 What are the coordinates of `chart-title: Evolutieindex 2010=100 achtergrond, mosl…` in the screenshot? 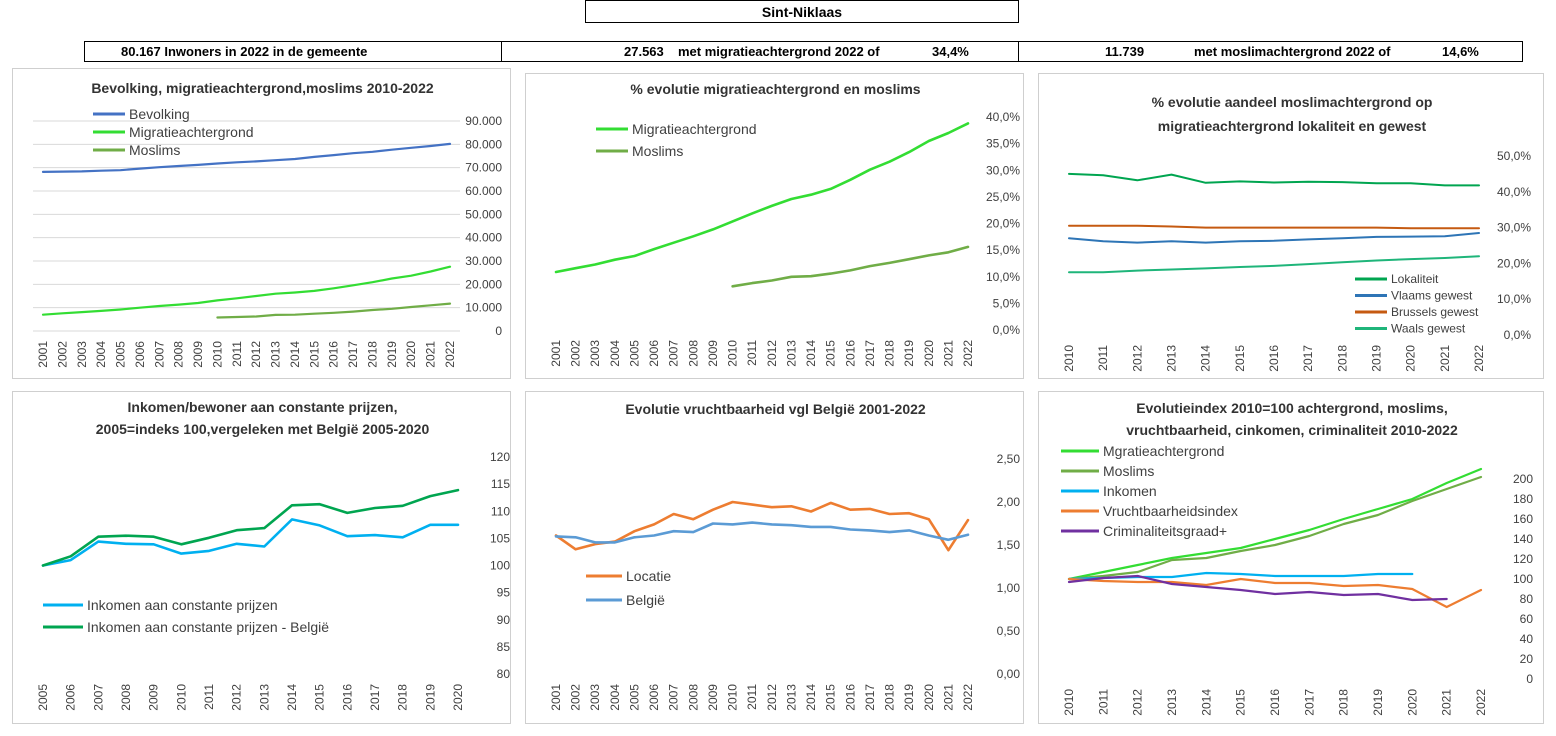 It's located at (1292, 408).